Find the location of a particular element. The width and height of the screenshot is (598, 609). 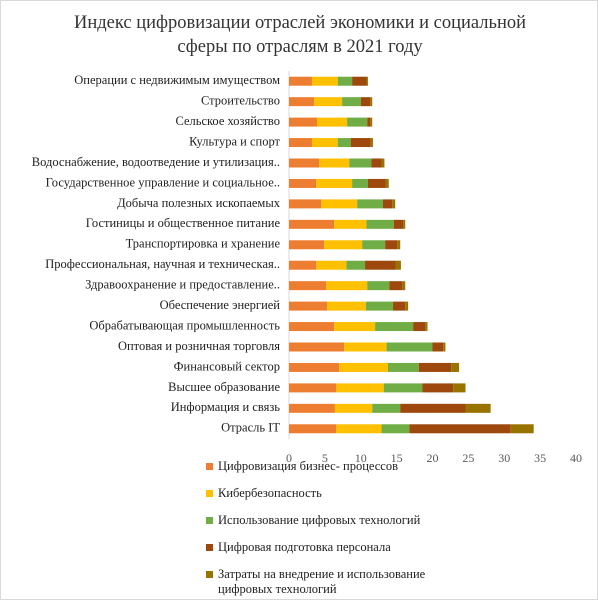

legend-label: Цифровая подготовка персонала is located at coordinates (304, 547).